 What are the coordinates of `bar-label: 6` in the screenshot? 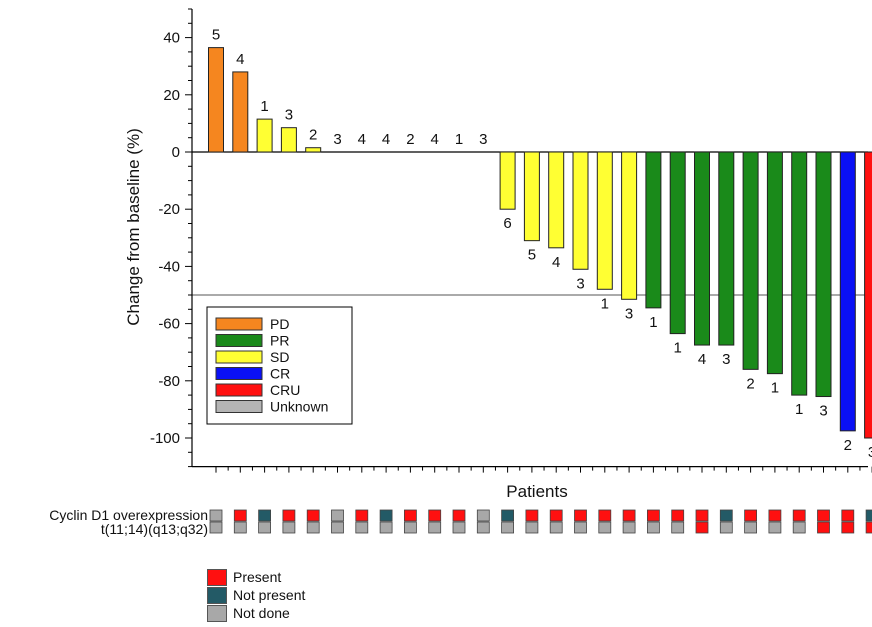 It's located at (507, 223).